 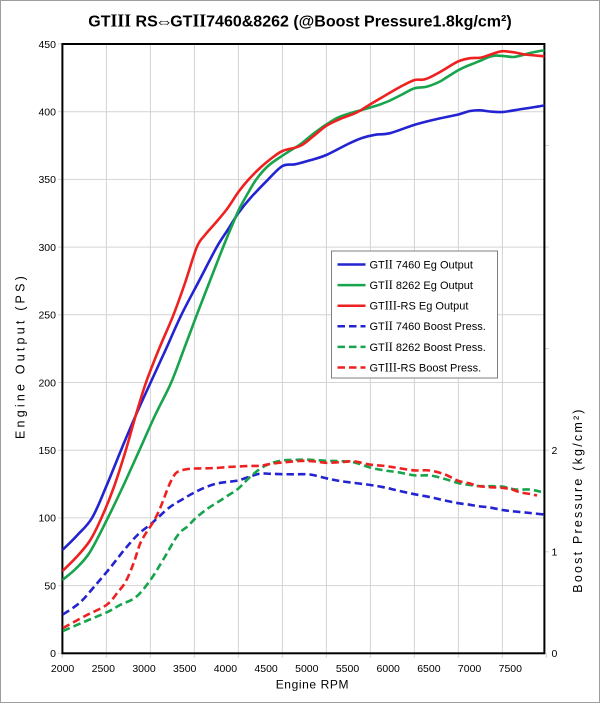 I want to click on svg-text: 7500, so click(x=511, y=669).